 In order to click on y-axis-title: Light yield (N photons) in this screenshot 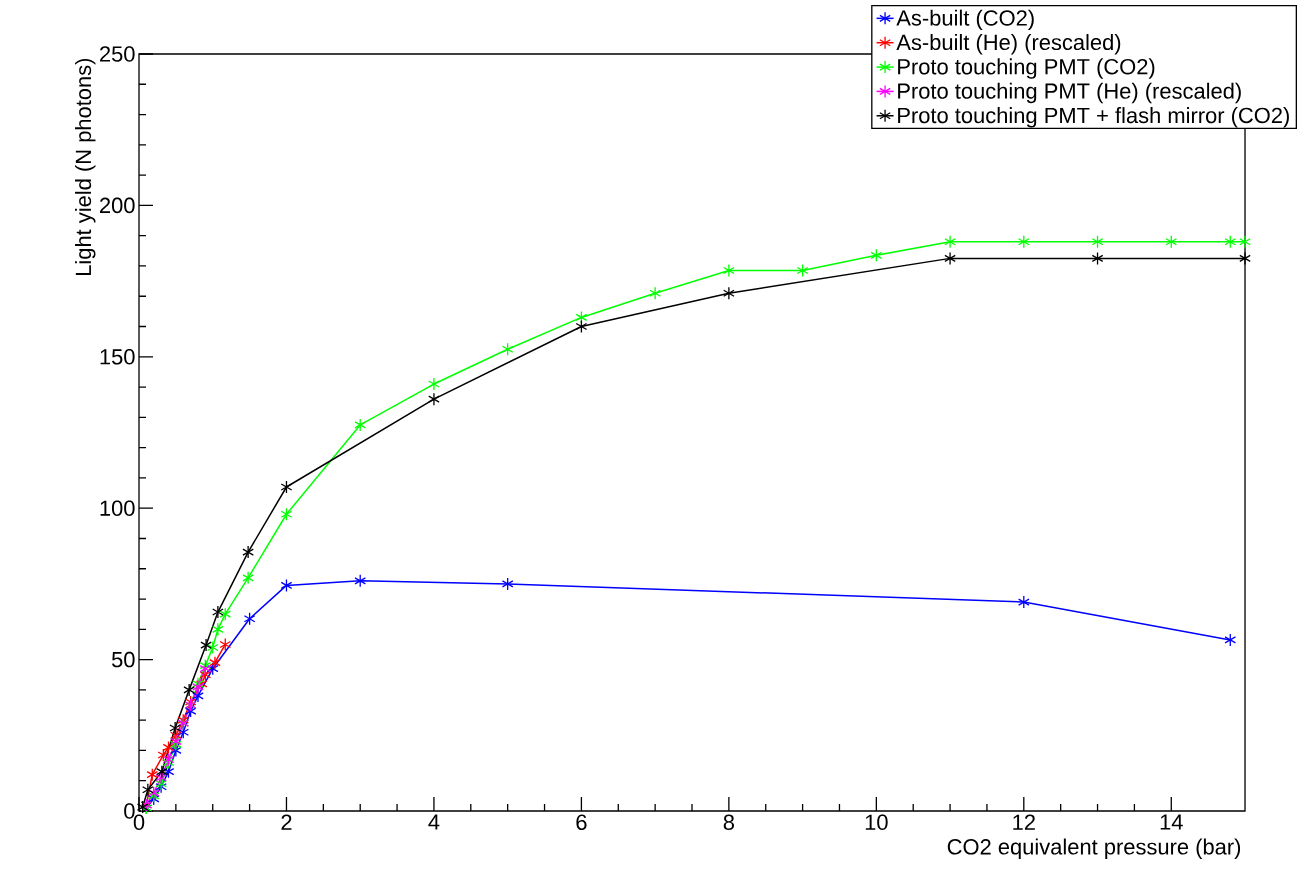, I will do `click(85, 167)`.